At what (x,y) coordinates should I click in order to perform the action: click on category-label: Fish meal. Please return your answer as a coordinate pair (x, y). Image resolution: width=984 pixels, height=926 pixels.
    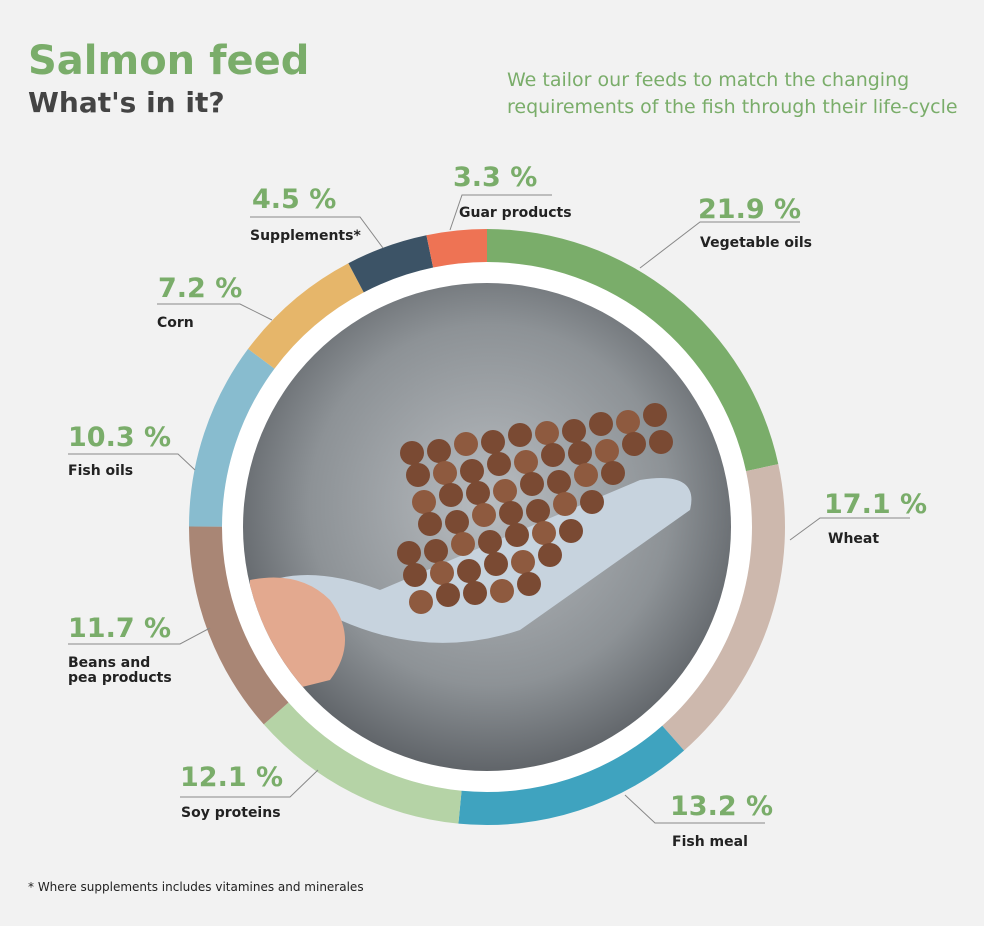
    Looking at the image, I should click on (710, 842).